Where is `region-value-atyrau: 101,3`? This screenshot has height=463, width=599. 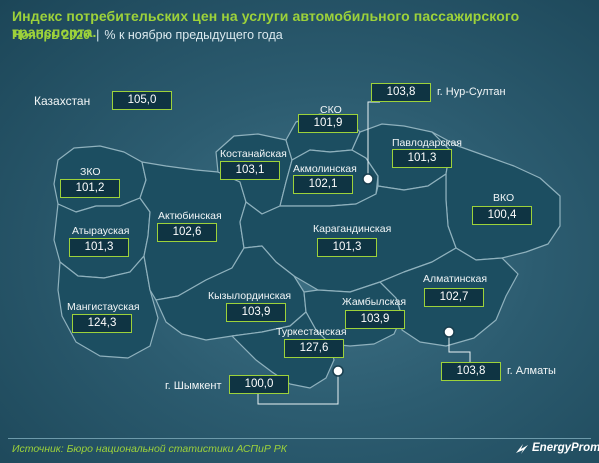
region-value-atyrau: 101,3 is located at coordinates (99, 247).